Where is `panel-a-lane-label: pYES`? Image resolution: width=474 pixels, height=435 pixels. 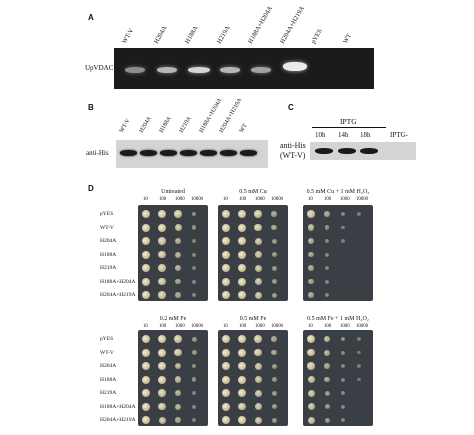 panel-a-lane-label: pYES is located at coordinates (316, 36).